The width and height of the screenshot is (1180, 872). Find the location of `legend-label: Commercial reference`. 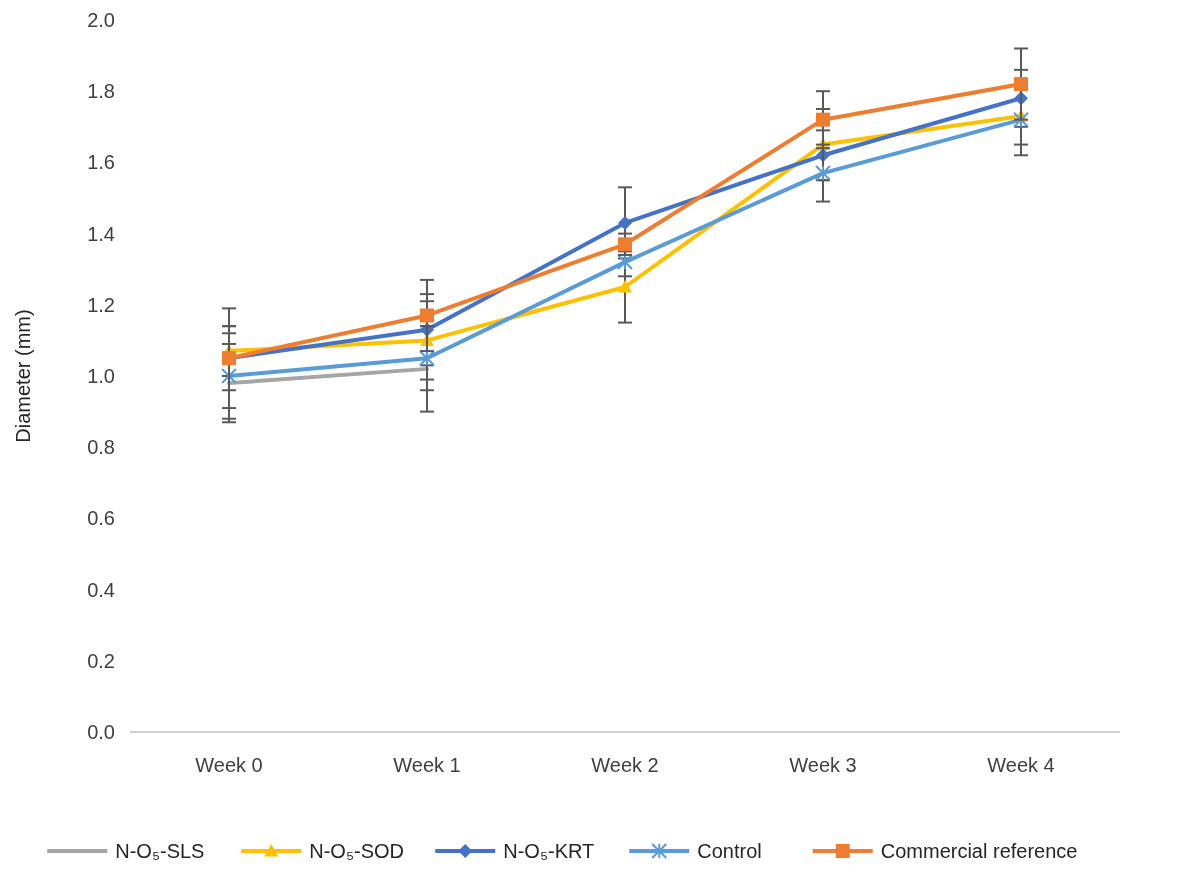

legend-label: Commercial reference is located at coordinates (979, 851).